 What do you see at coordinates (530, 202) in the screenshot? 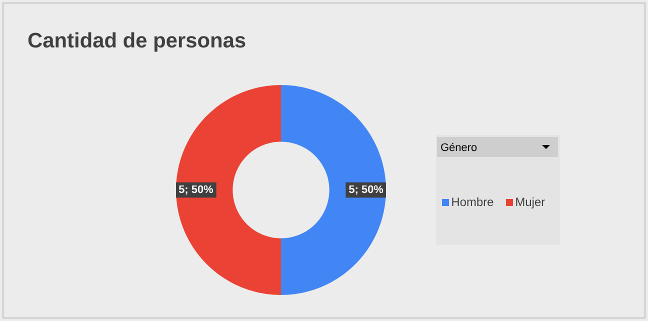
I see `legend-label: Mujer` at bounding box center [530, 202].